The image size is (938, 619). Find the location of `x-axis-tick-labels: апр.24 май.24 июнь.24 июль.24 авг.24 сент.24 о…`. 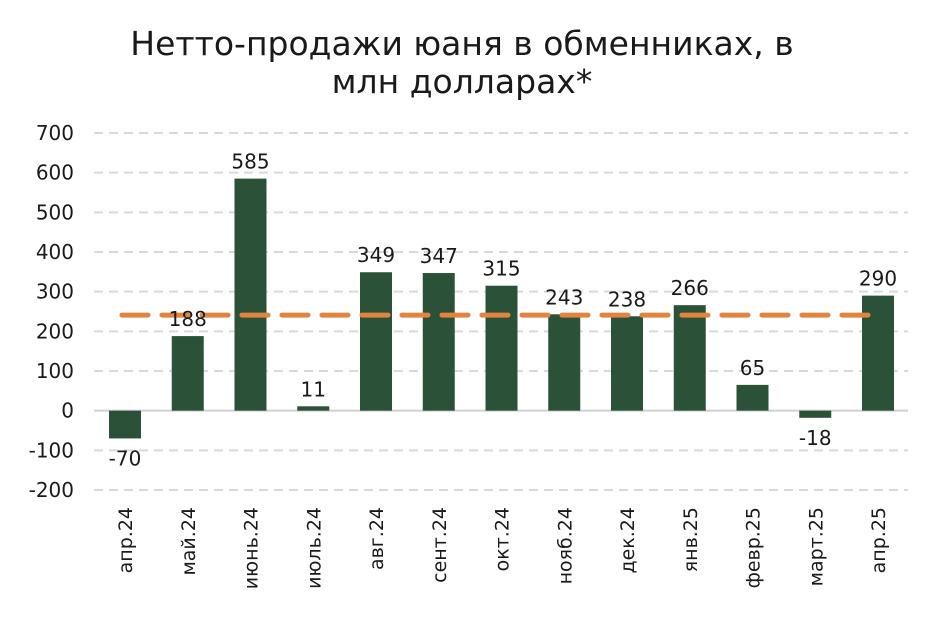

x-axis-tick-labels: апр.24 май.24 июнь.24 июль.24 авг.24 сент.24 о… is located at coordinates (502, 548).